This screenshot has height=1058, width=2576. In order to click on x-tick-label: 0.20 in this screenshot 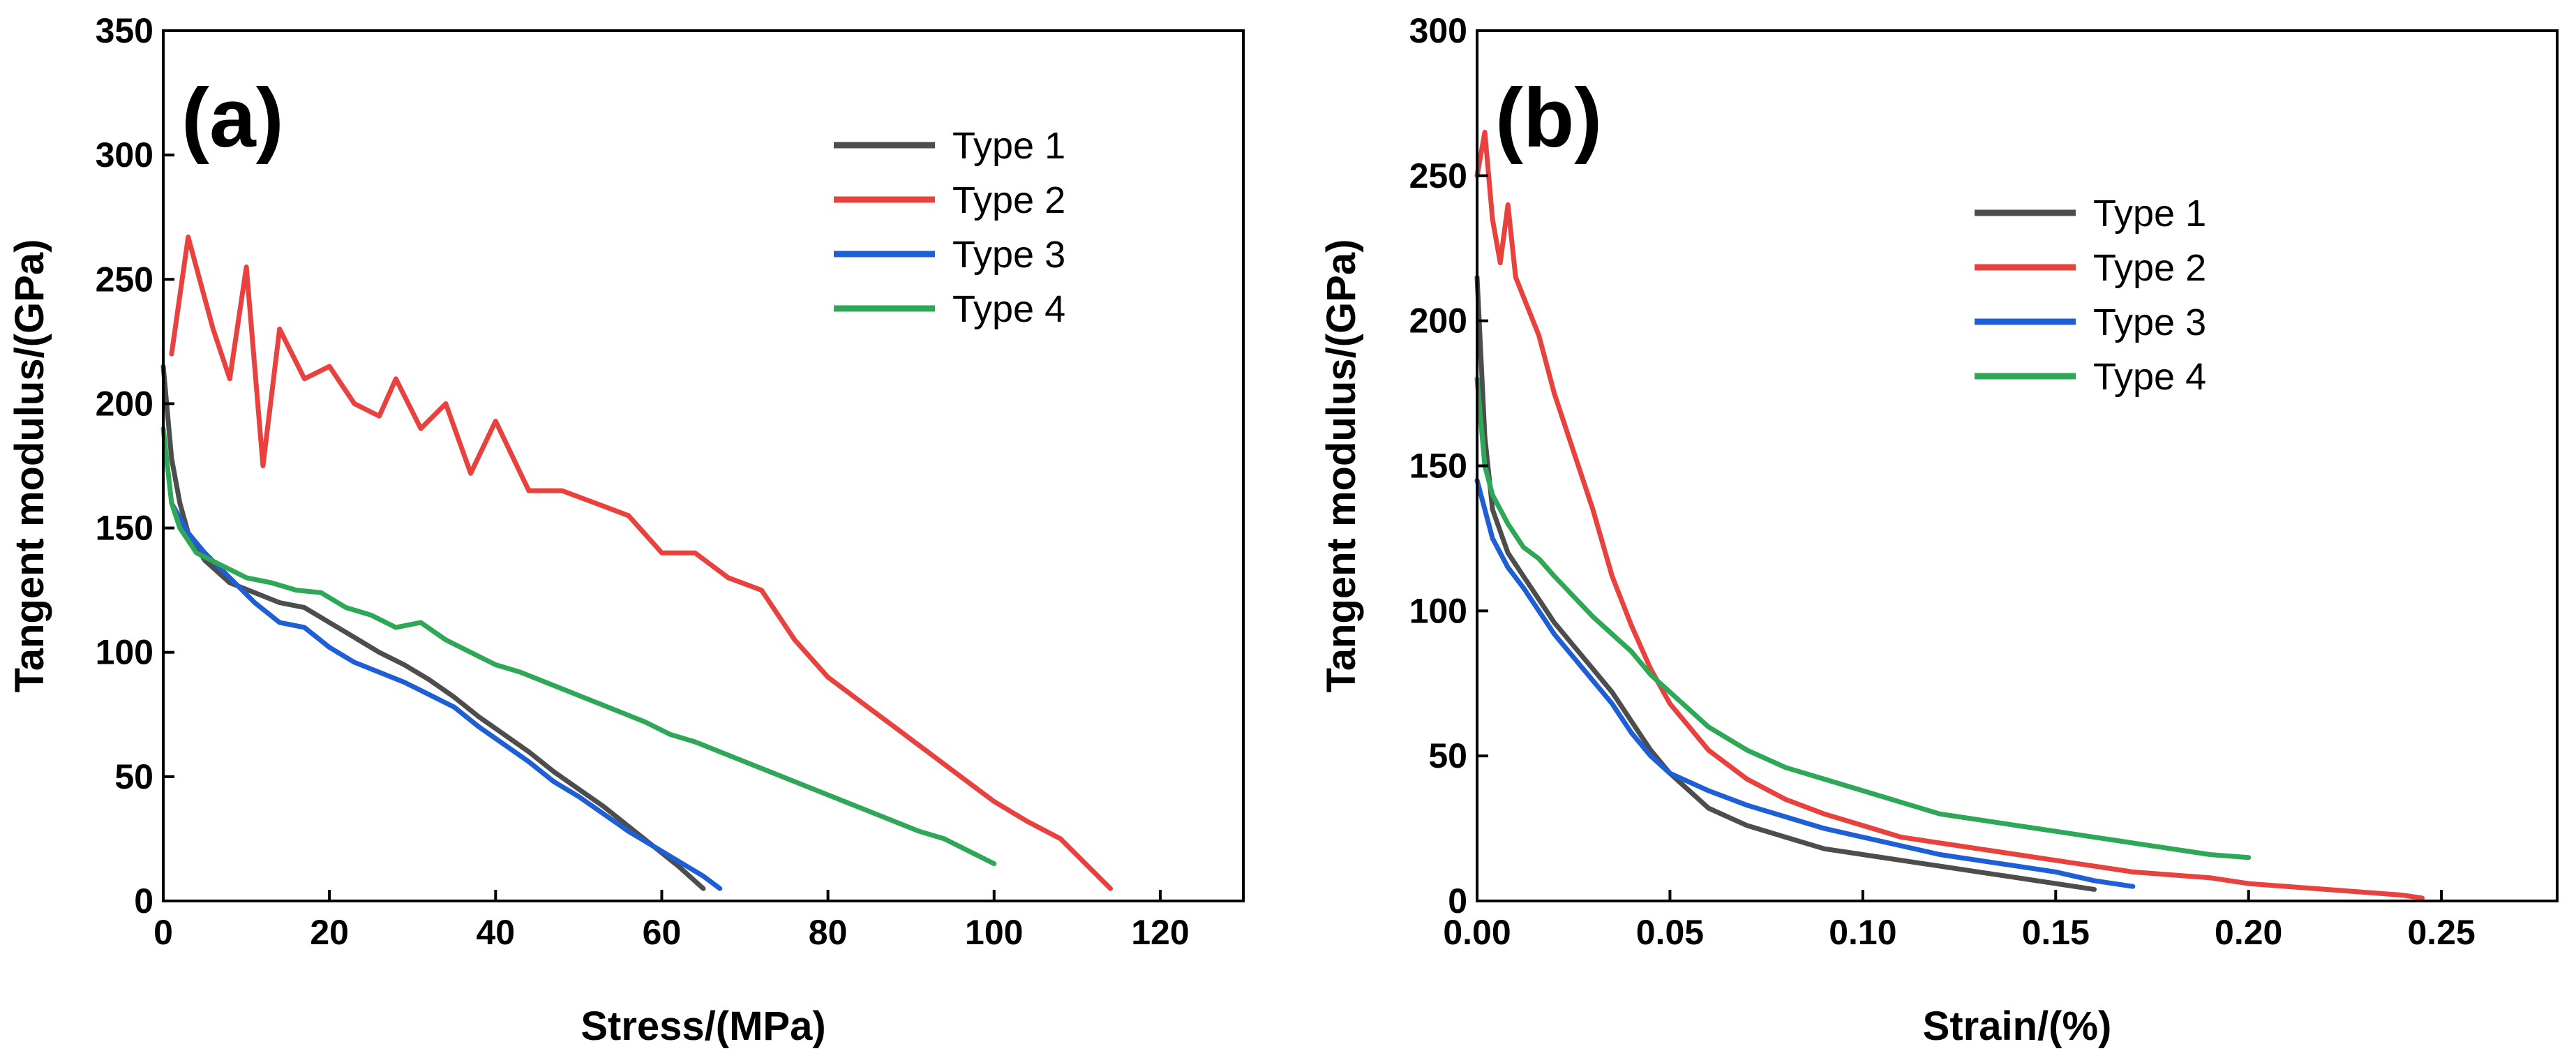, I will do `click(2248, 932)`.